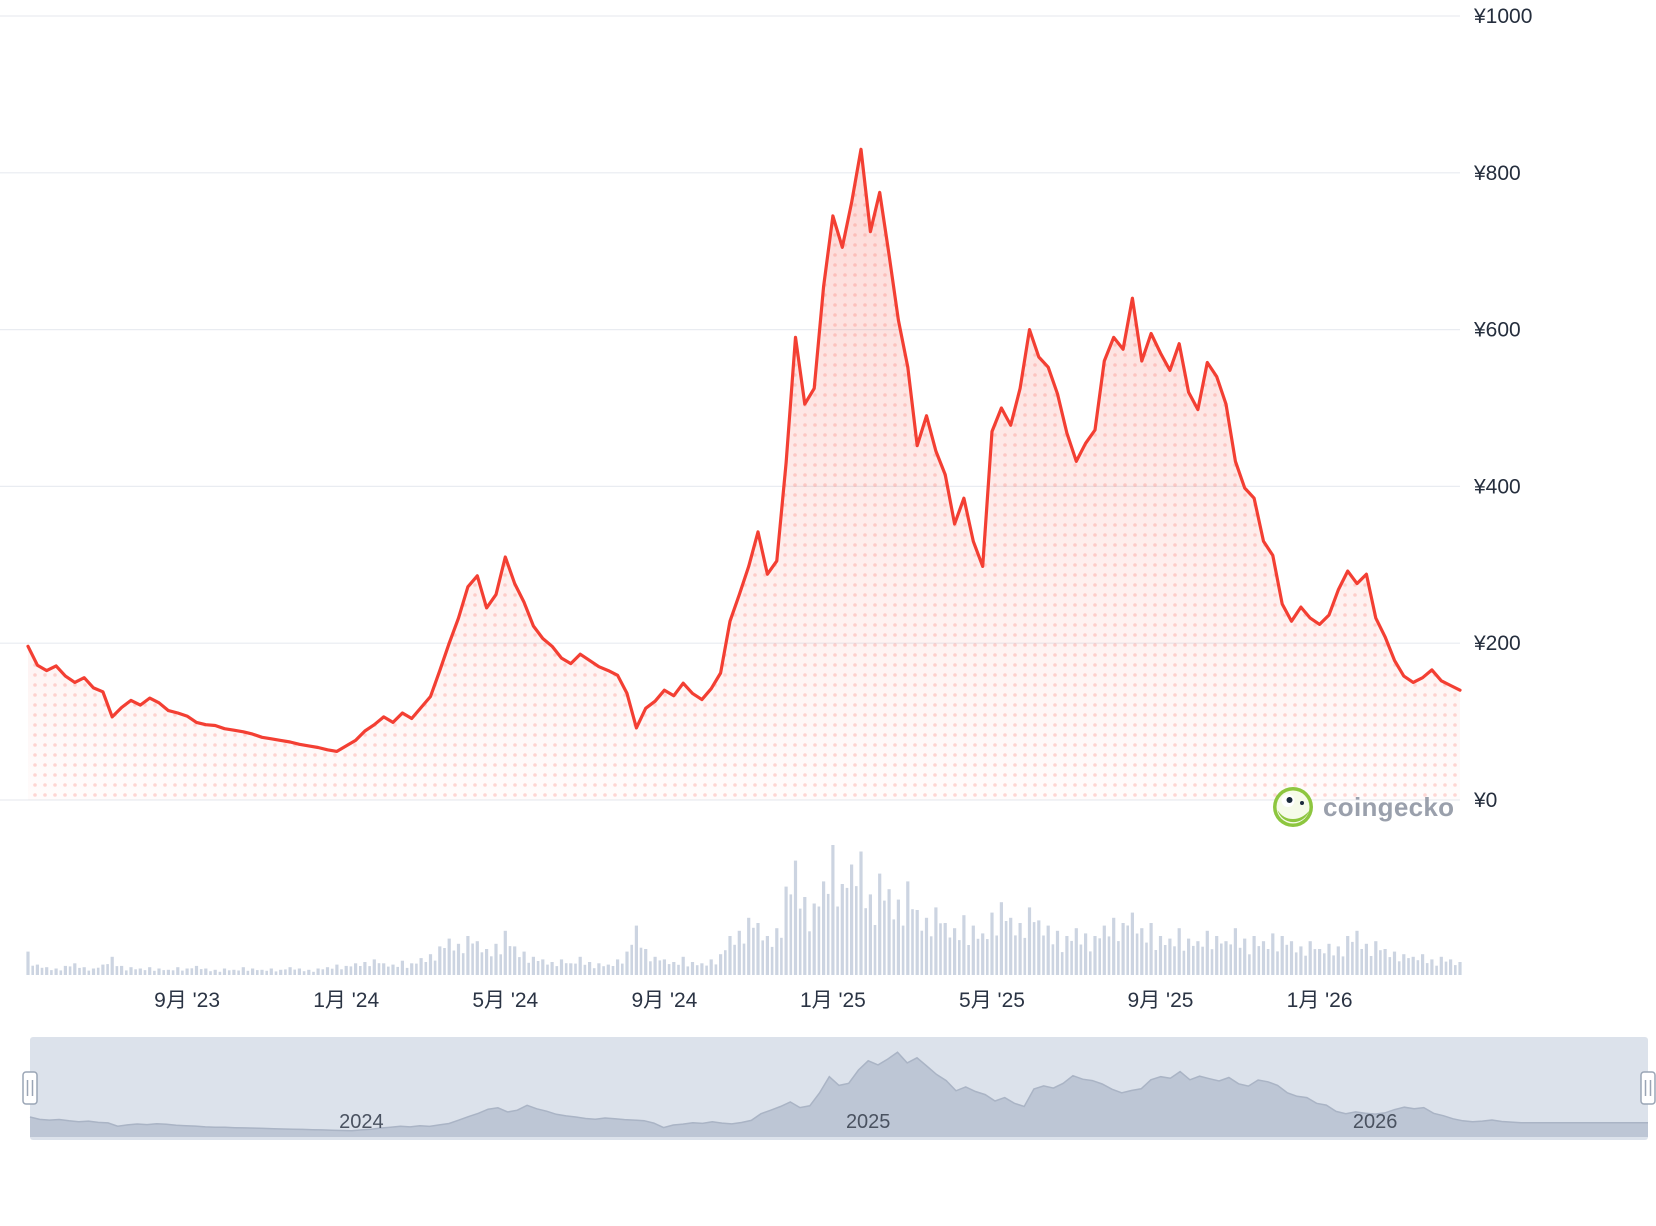  I want to click on nav-handle-right, so click(1648, 1088).